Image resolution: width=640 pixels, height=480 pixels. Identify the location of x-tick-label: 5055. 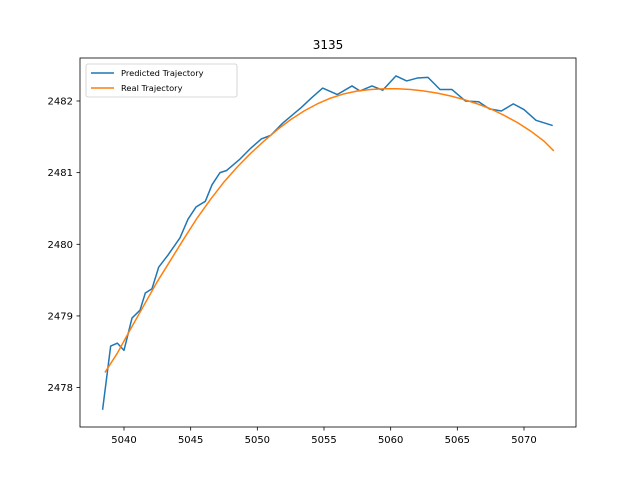
(323, 440).